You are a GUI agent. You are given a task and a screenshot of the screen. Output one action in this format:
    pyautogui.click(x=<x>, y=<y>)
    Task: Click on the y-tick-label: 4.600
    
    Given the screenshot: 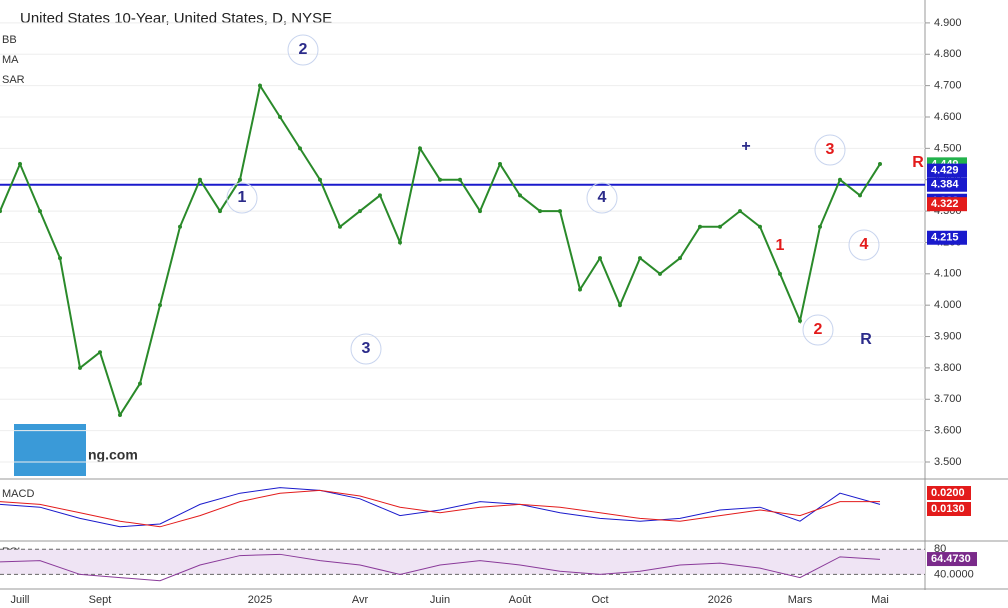 What is the action you would take?
    pyautogui.click(x=948, y=117)
    